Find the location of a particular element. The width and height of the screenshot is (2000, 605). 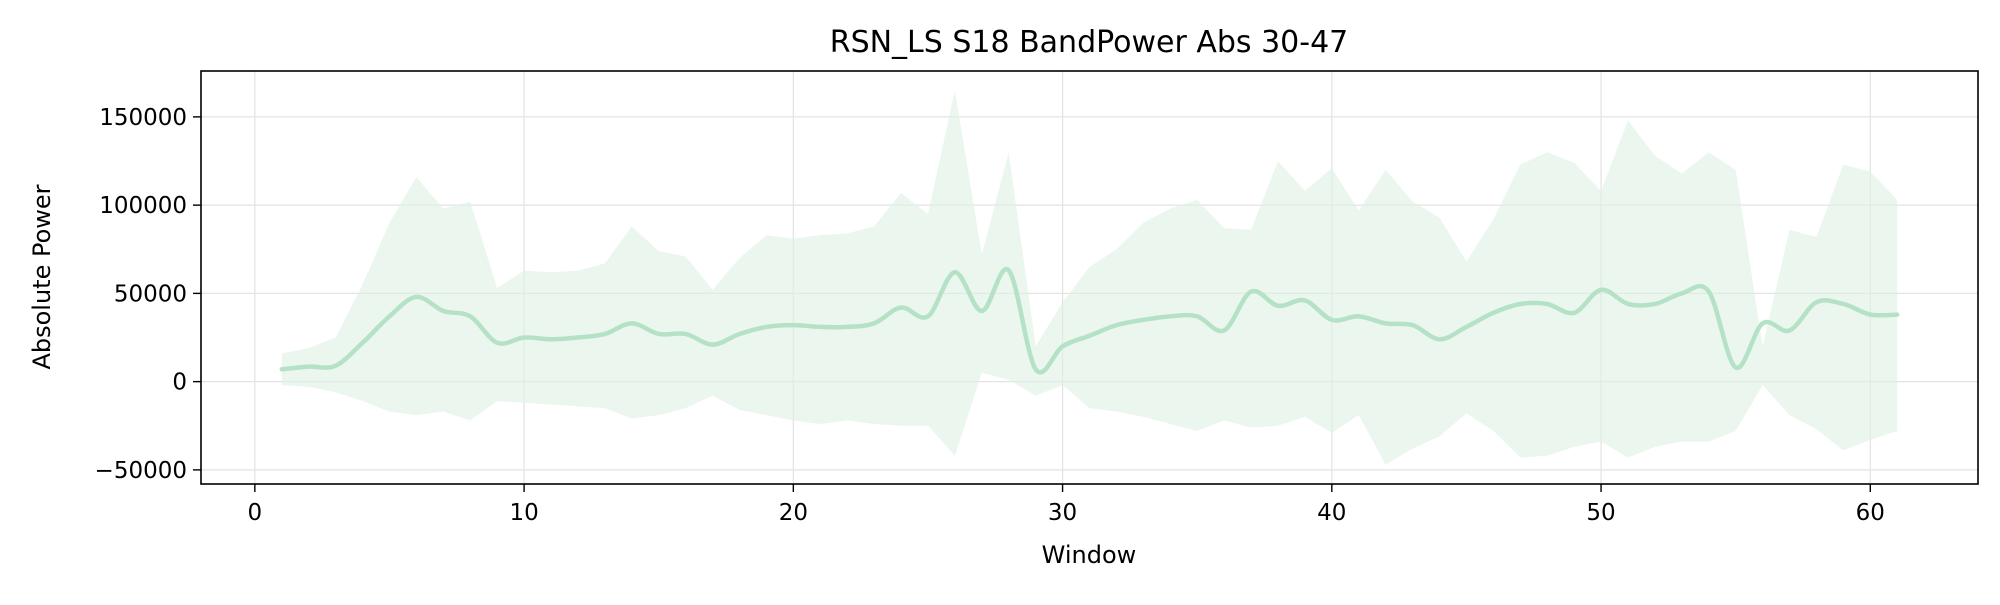

x-tick-label: 0 is located at coordinates (255, 513).